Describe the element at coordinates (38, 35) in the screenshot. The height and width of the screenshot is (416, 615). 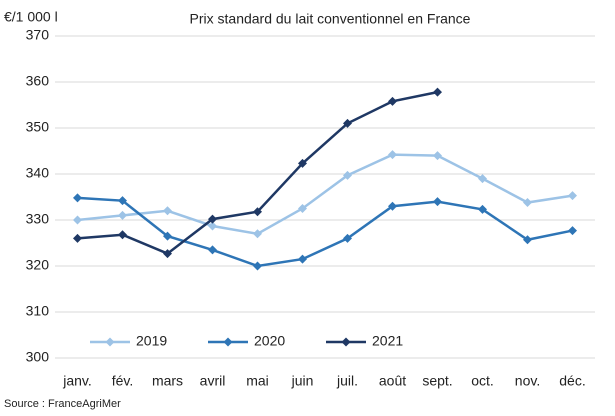
I see `y-tick-label: 370` at that location.